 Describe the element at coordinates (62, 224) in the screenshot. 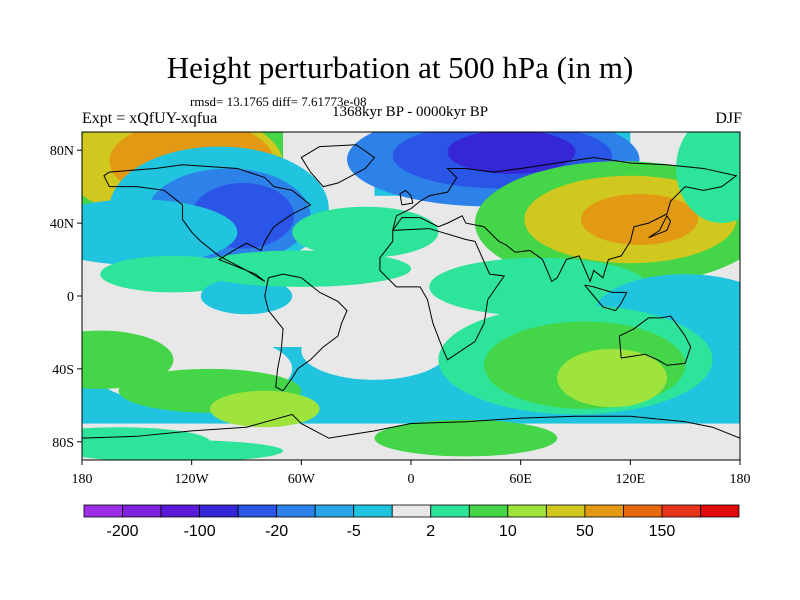

I see `y-tick-label: 40N` at that location.